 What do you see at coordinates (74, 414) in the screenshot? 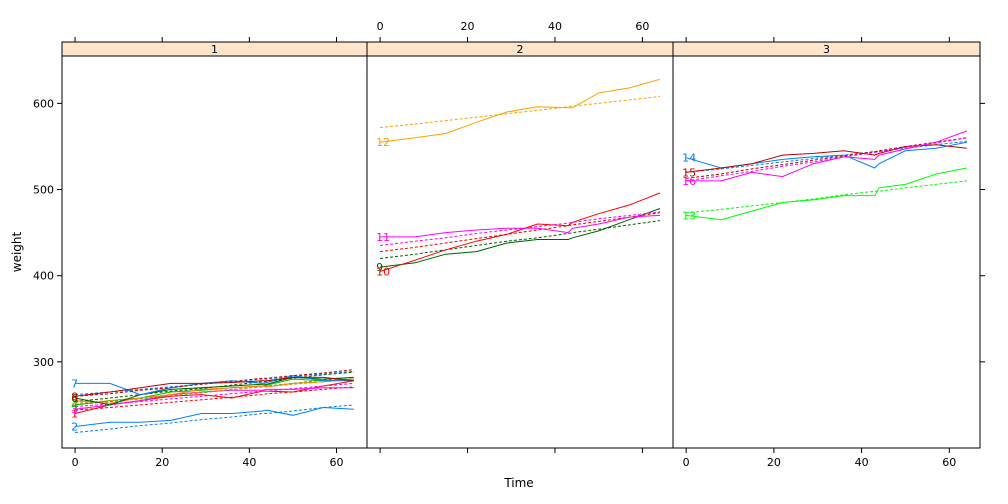
I see `series-label-1: 1` at bounding box center [74, 414].